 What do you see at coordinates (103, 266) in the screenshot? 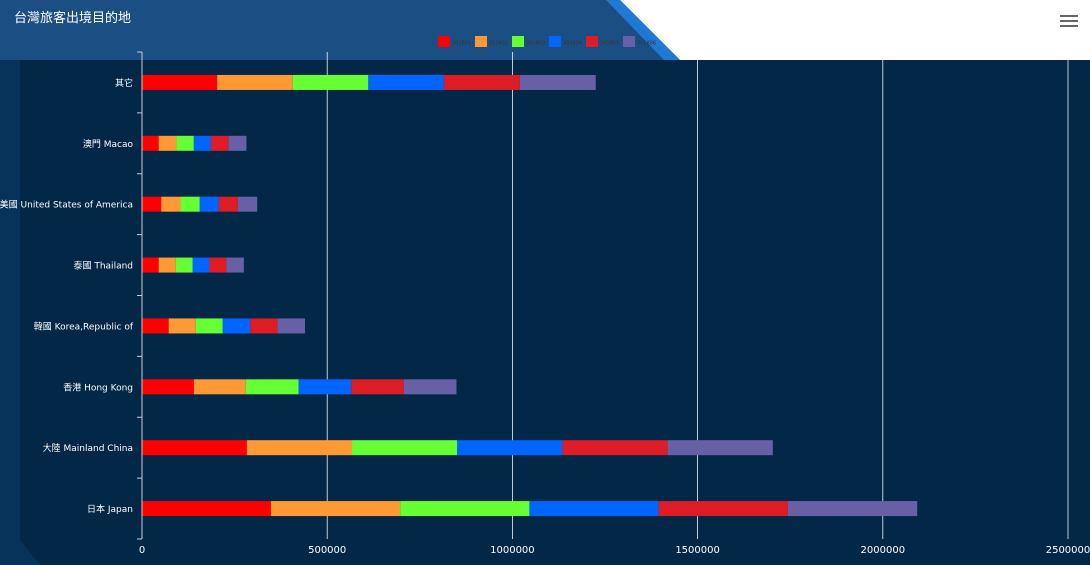
I see `category-label-4: 泰國 Thailand` at bounding box center [103, 266].